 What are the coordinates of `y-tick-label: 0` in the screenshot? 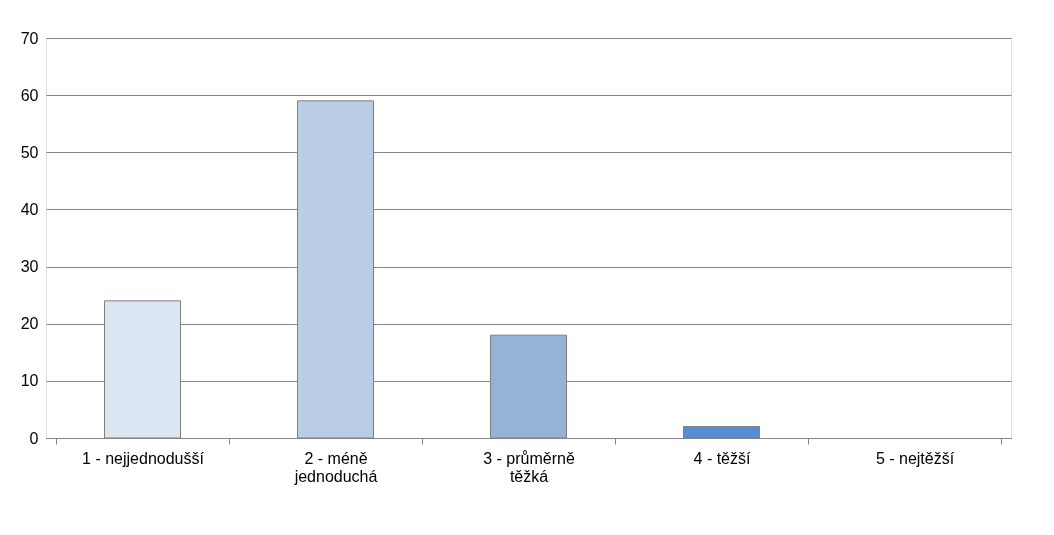 It's located at (34, 438).